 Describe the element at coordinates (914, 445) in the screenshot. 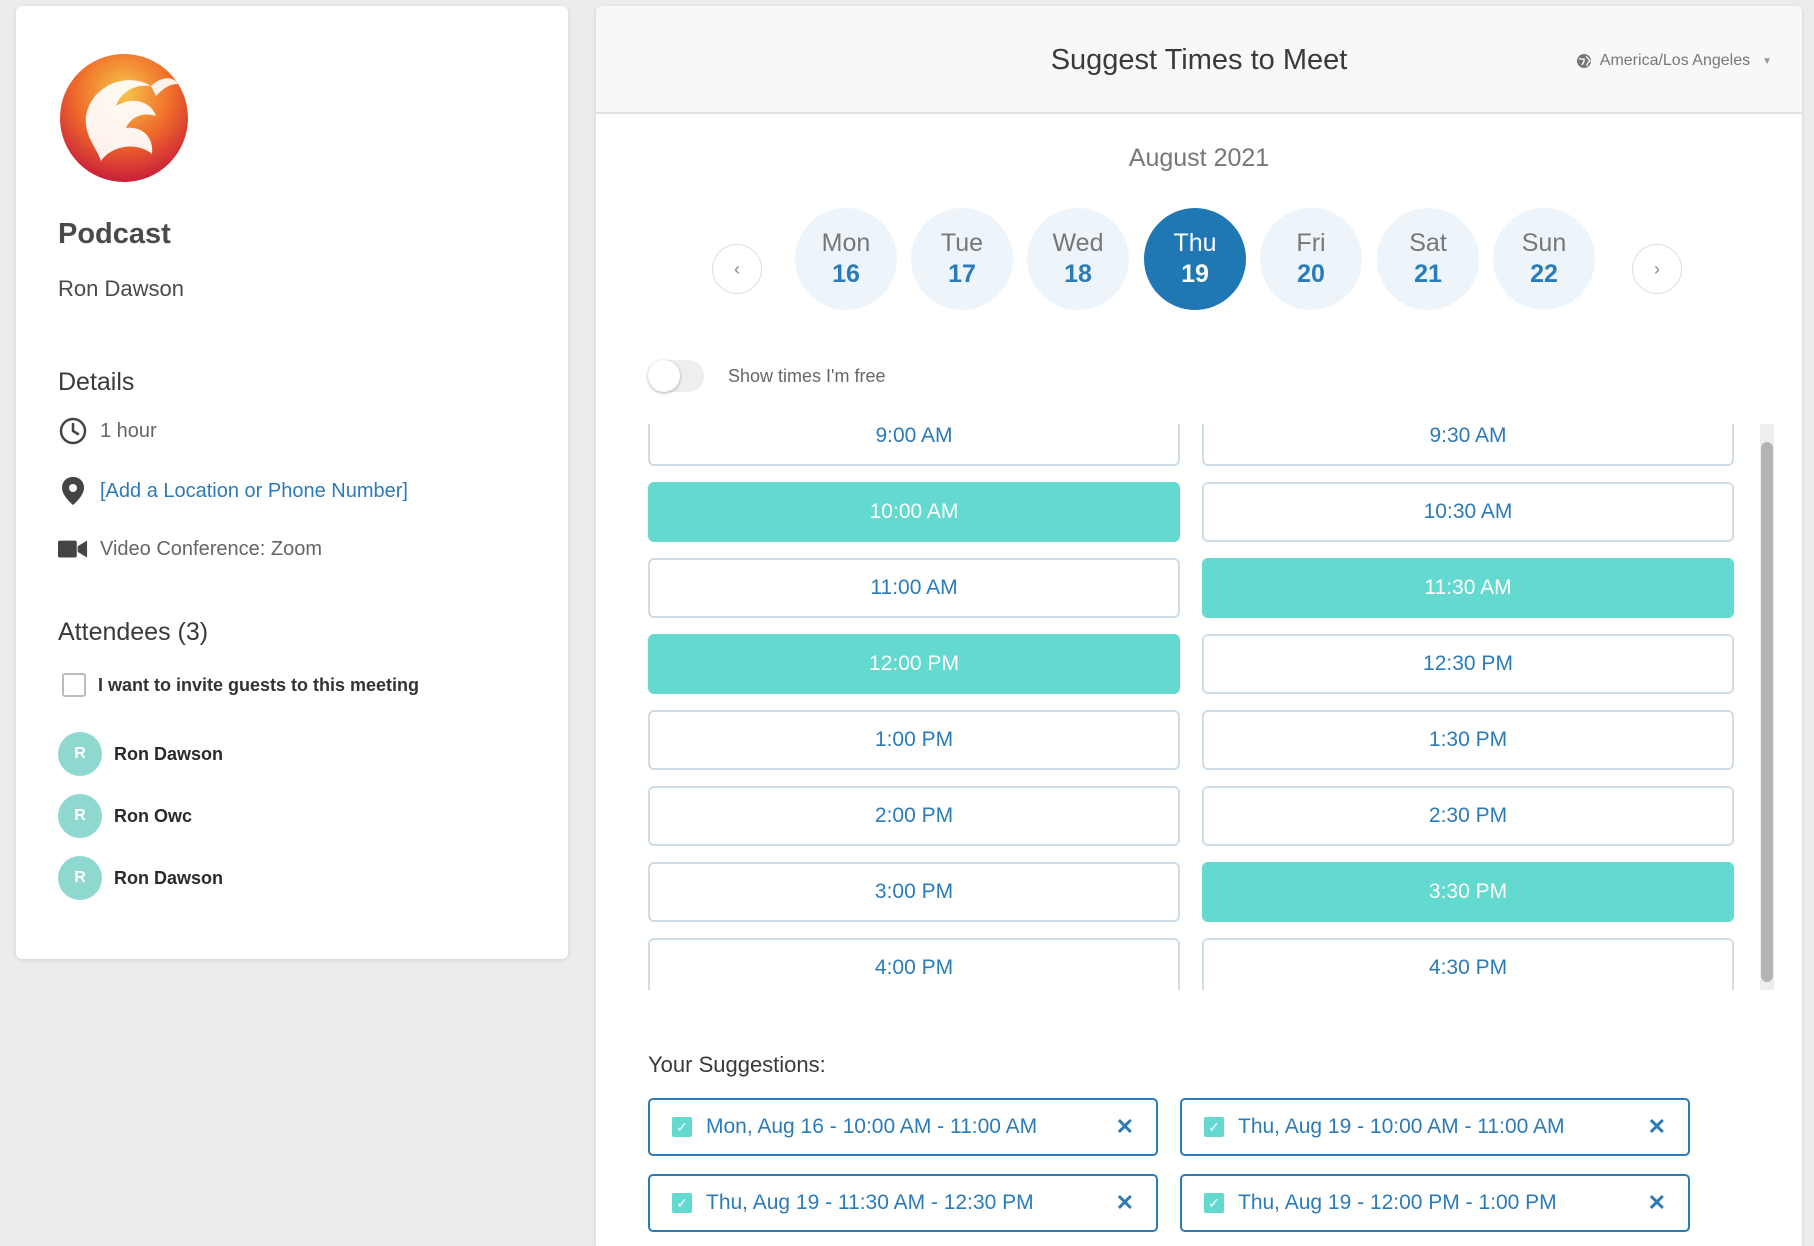

I see `time-slot: 9:00 AM` at that location.